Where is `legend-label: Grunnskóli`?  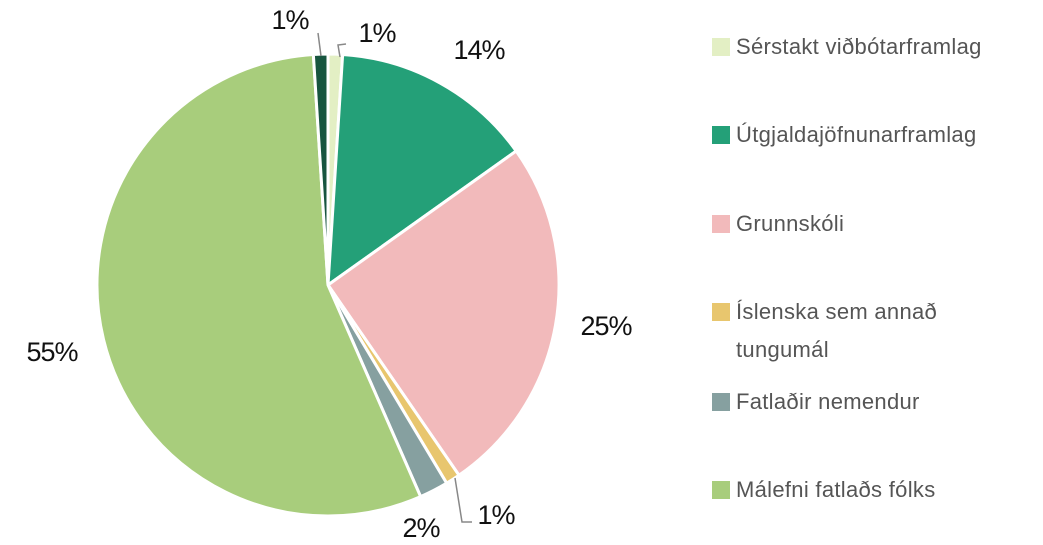 legend-label: Grunnskóli is located at coordinates (790, 223).